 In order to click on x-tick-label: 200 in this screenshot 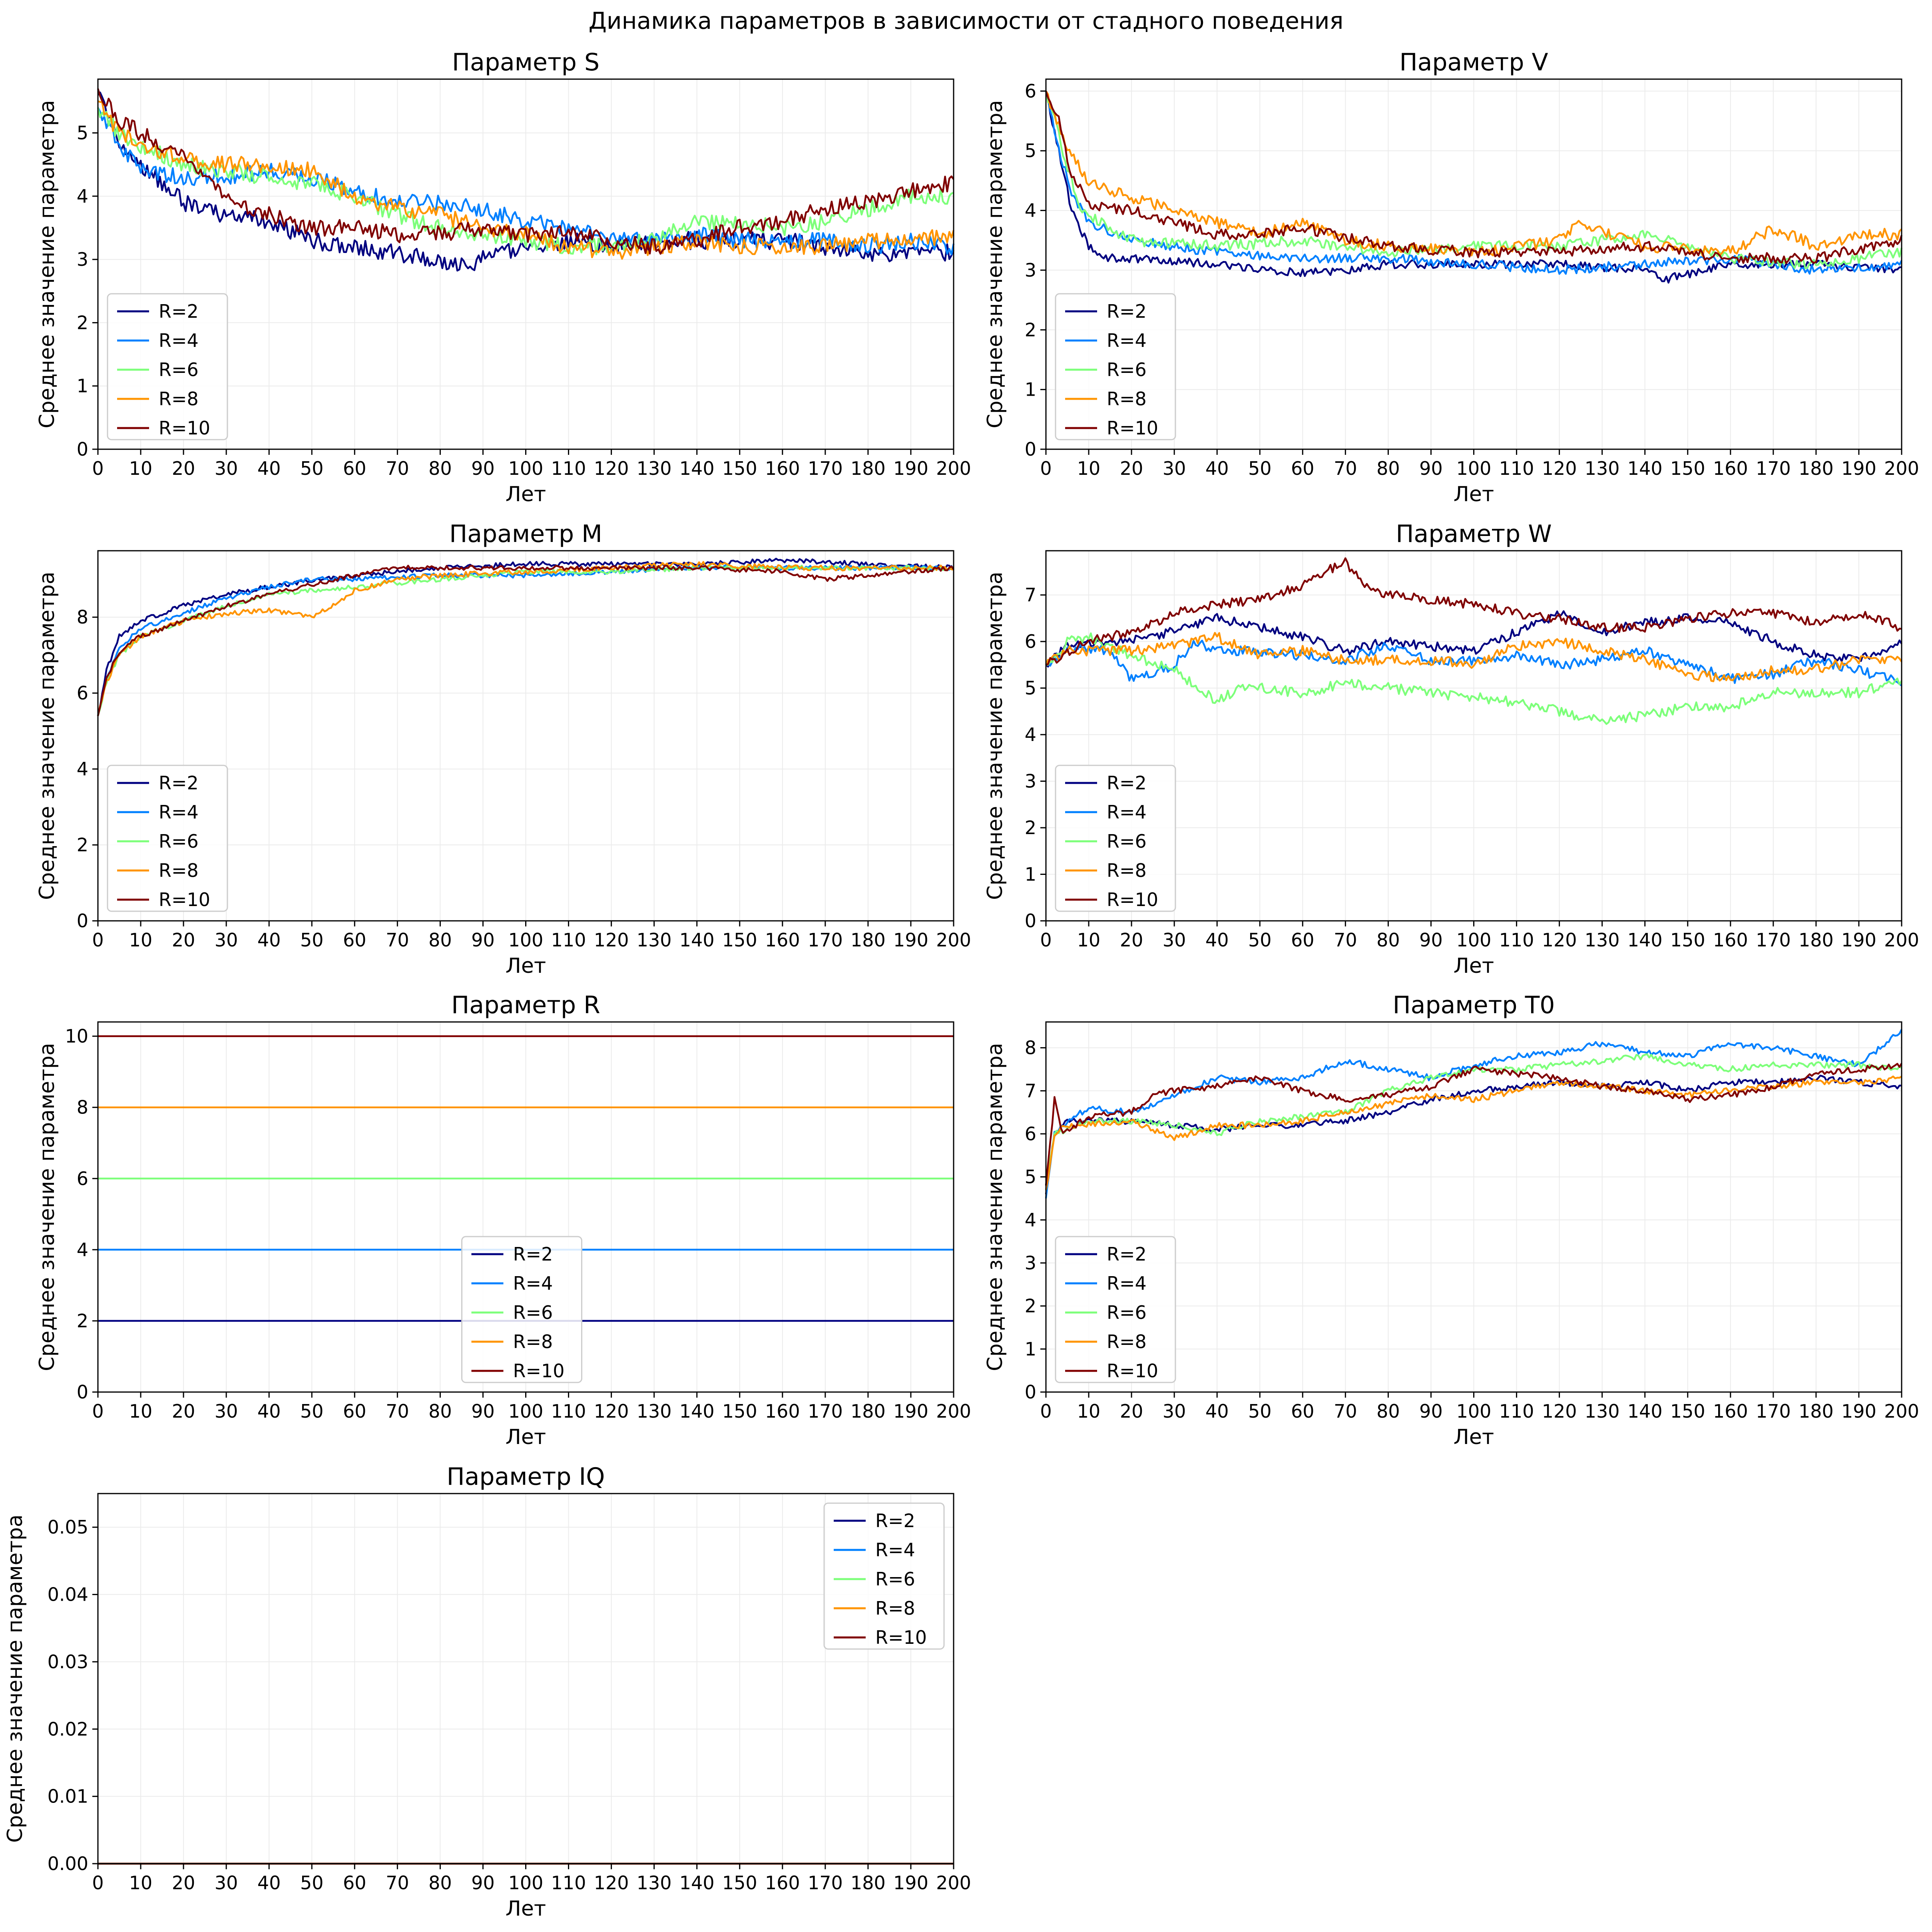, I will do `click(953, 940)`.